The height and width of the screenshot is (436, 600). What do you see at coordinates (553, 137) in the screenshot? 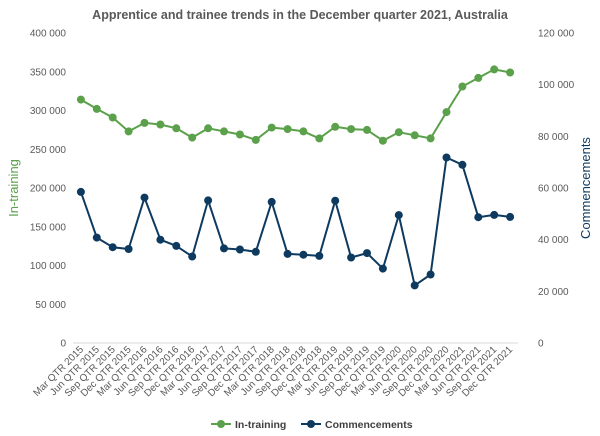
I see `right-tick-label: 80 000` at bounding box center [553, 137].